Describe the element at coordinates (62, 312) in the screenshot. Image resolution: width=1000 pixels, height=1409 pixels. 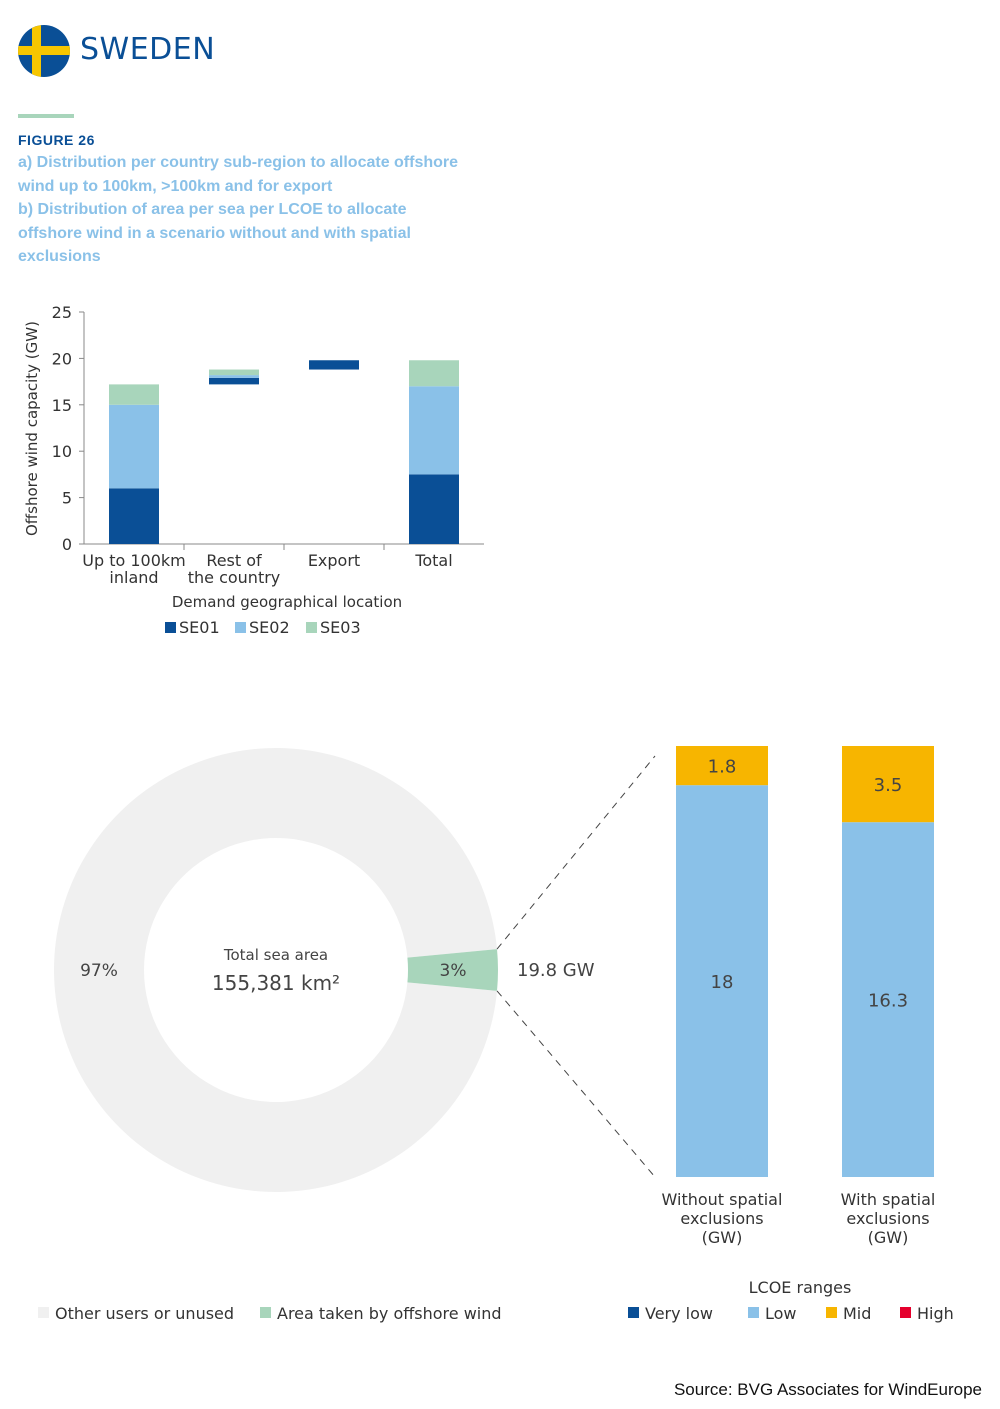
I see `y-tick-label: 25` at that location.